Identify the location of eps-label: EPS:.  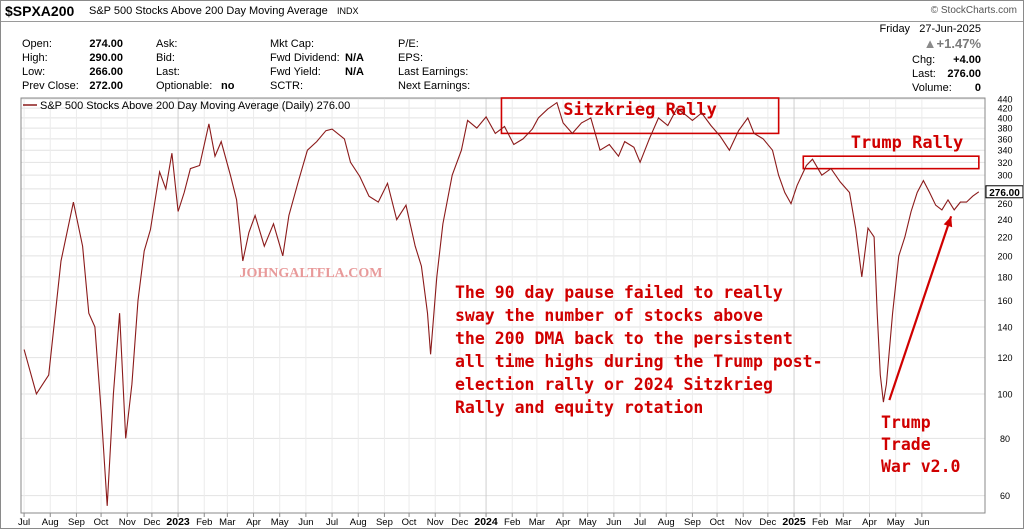
(411, 58).